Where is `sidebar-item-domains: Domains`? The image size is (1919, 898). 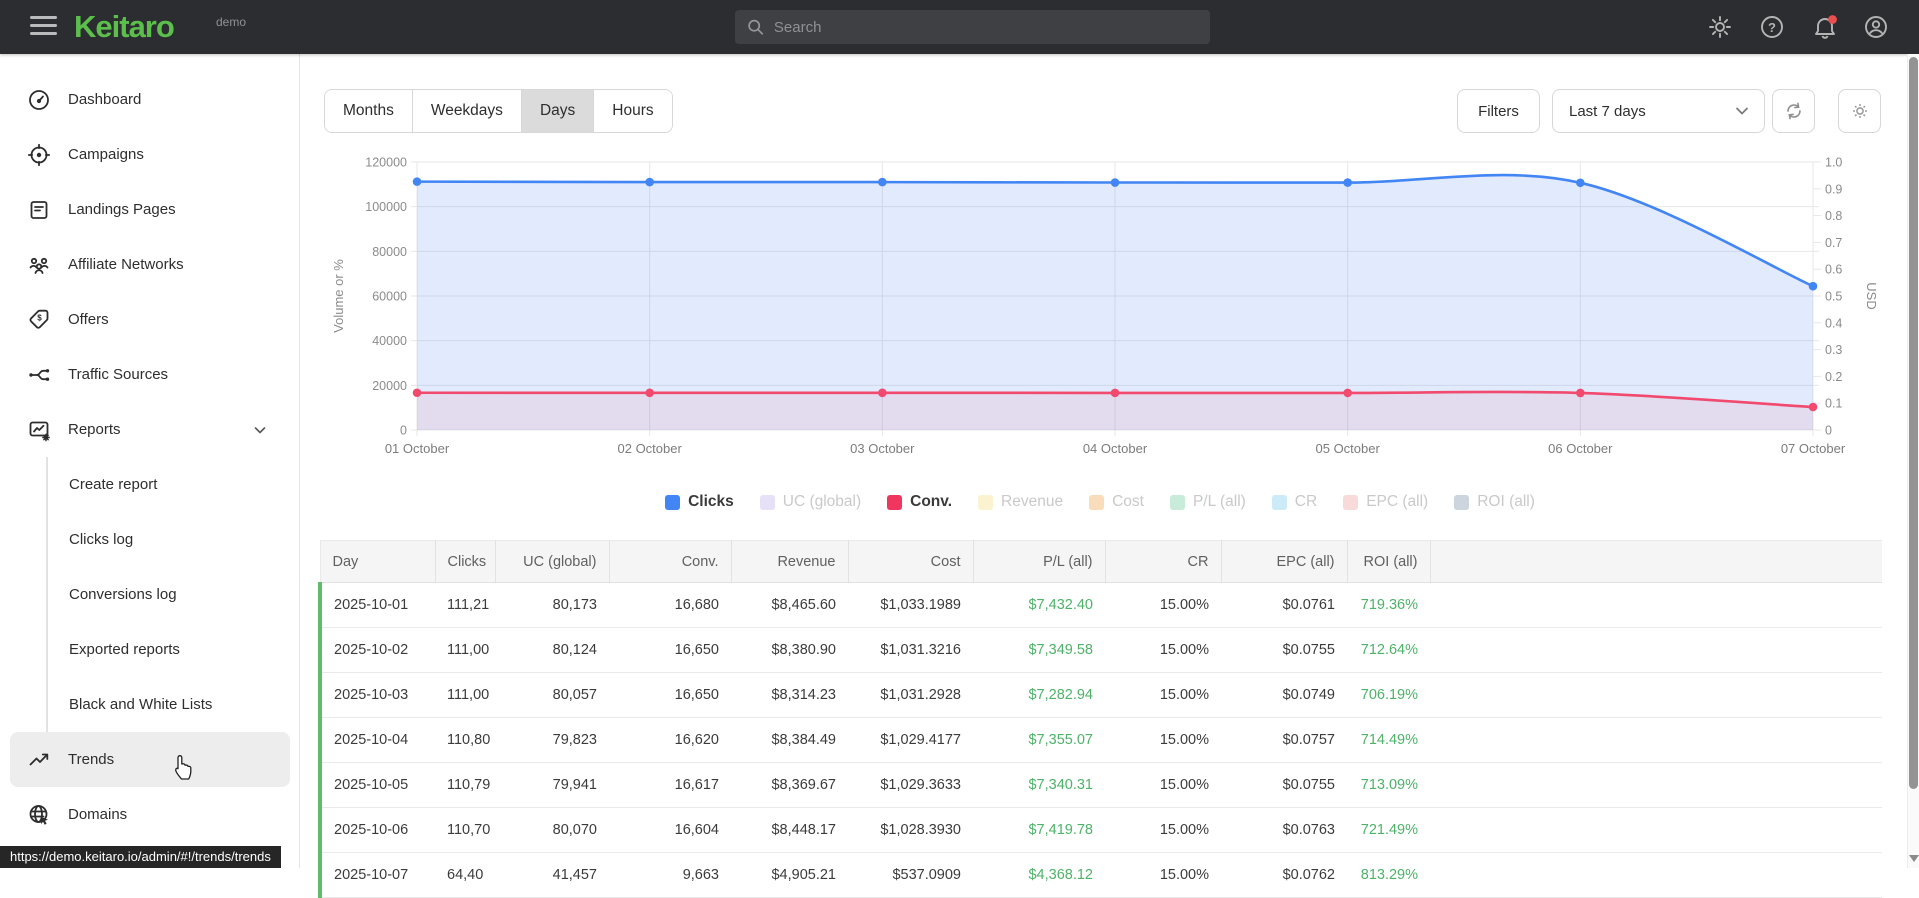 sidebar-item-domains: Domains is located at coordinates (150, 814).